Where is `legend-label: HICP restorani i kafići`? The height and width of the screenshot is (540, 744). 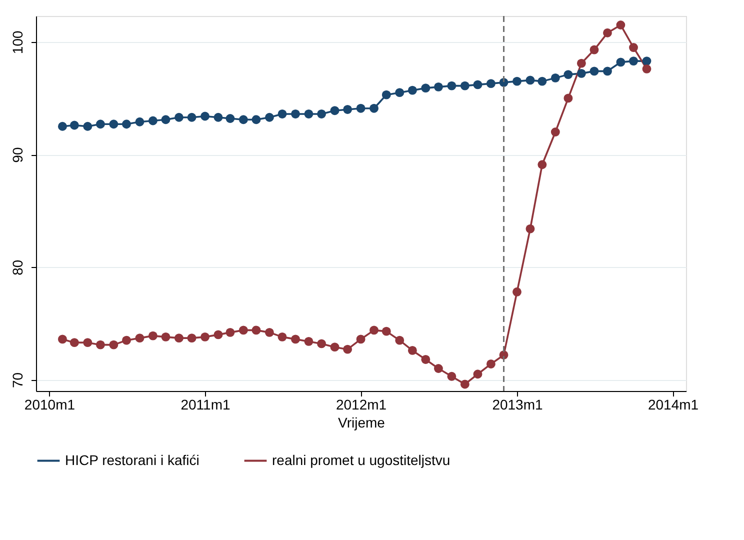
legend-label: HICP restorani i kafići is located at coordinates (132, 460).